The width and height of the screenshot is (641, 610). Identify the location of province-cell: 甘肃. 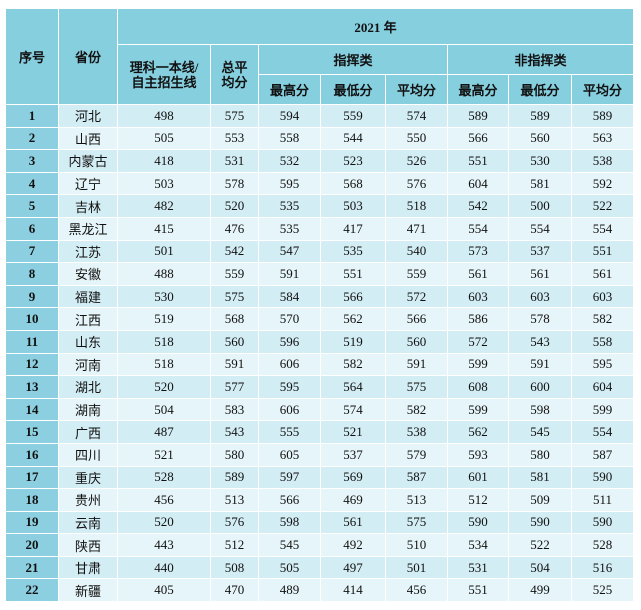
(88, 567).